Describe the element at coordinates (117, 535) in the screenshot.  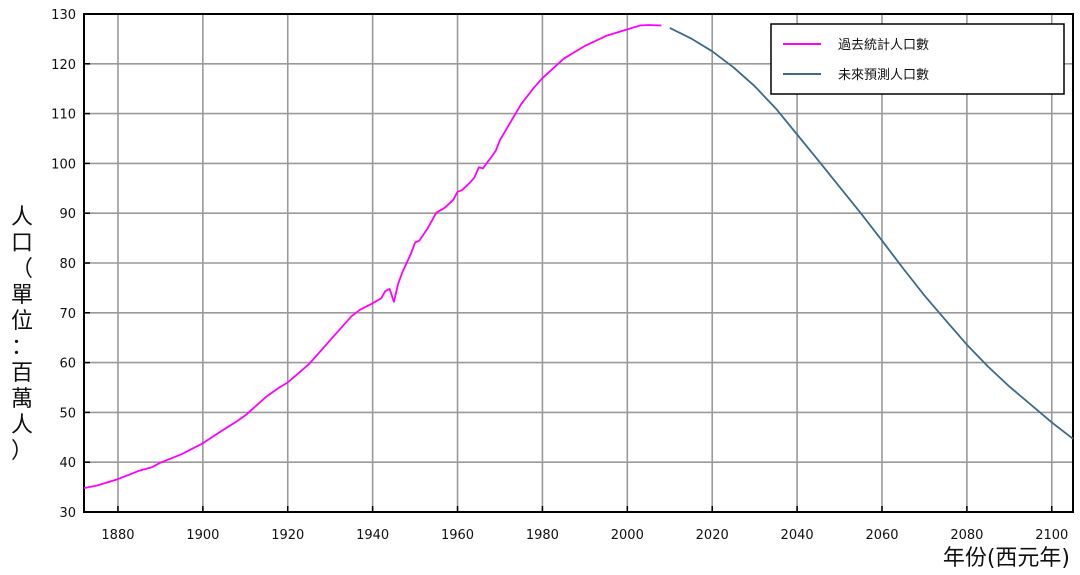
I see `x-tick-label: 1880` at that location.